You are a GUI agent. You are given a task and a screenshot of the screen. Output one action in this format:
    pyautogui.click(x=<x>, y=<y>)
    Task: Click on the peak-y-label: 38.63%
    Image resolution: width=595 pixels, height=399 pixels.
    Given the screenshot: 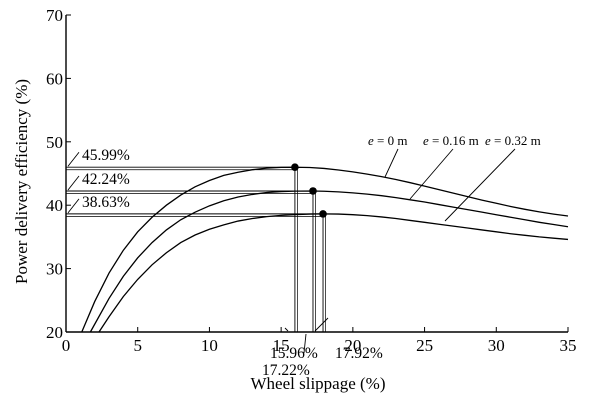 What is the action you would take?
    pyautogui.click(x=106, y=202)
    